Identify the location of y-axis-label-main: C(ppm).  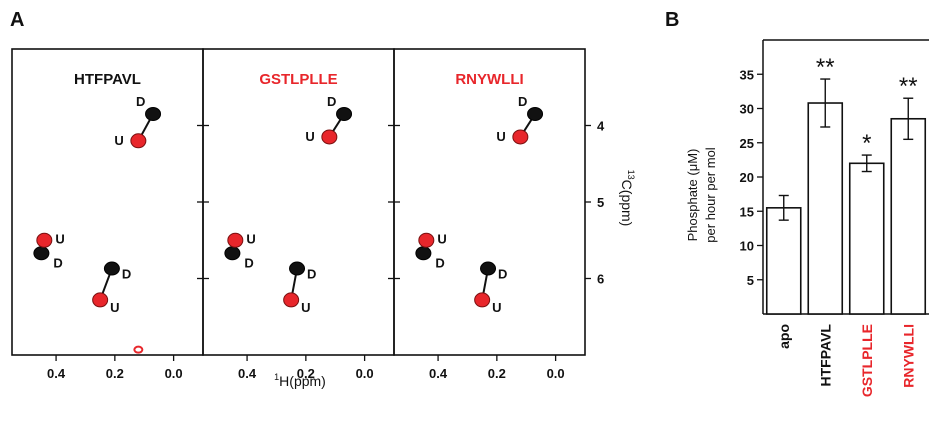
(627, 203).